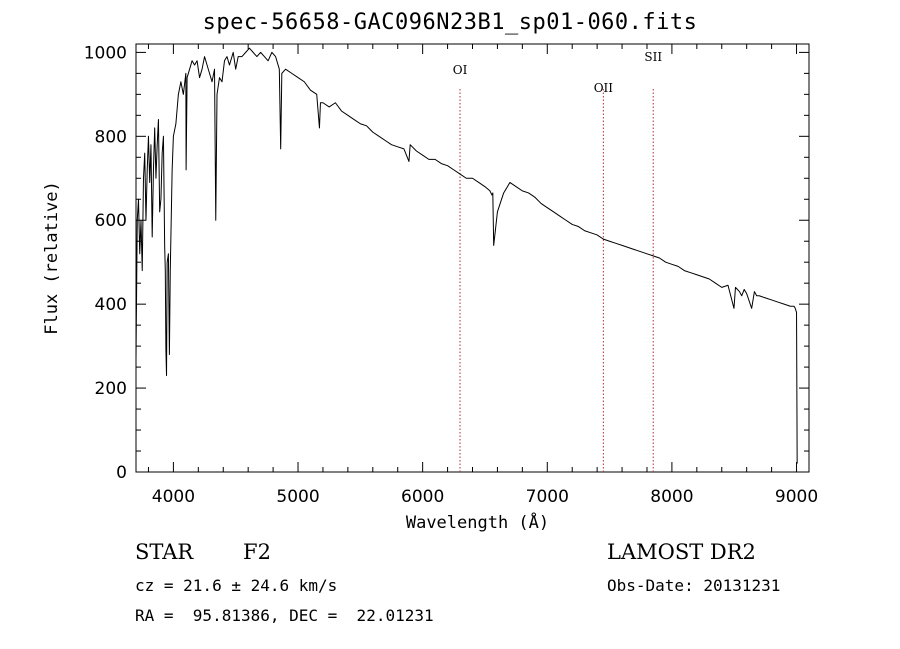  What do you see at coordinates (121, 473) in the screenshot?
I see `y-tick-label: 0` at bounding box center [121, 473].